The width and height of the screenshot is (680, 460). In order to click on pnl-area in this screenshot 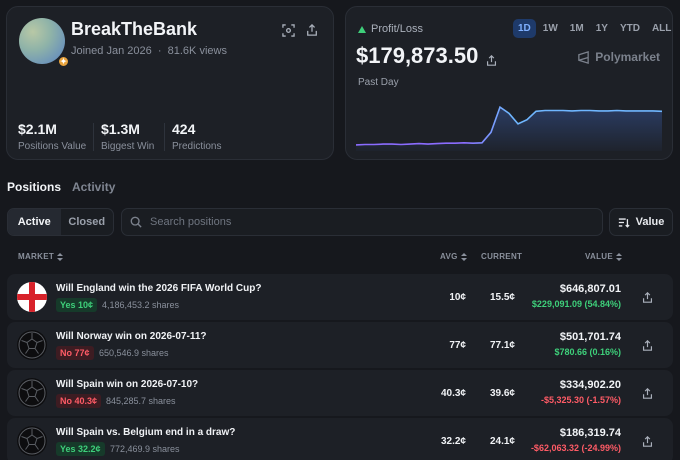, I will do `click(509, 129)`.